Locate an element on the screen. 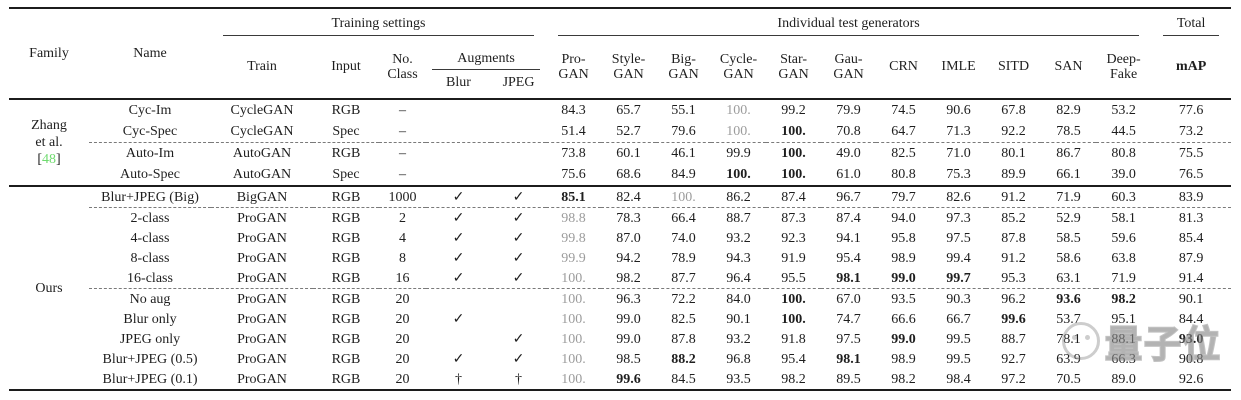 Image resolution: width=1241 pixels, height=400 pixels. value-cell: 51.4 is located at coordinates (574, 132).